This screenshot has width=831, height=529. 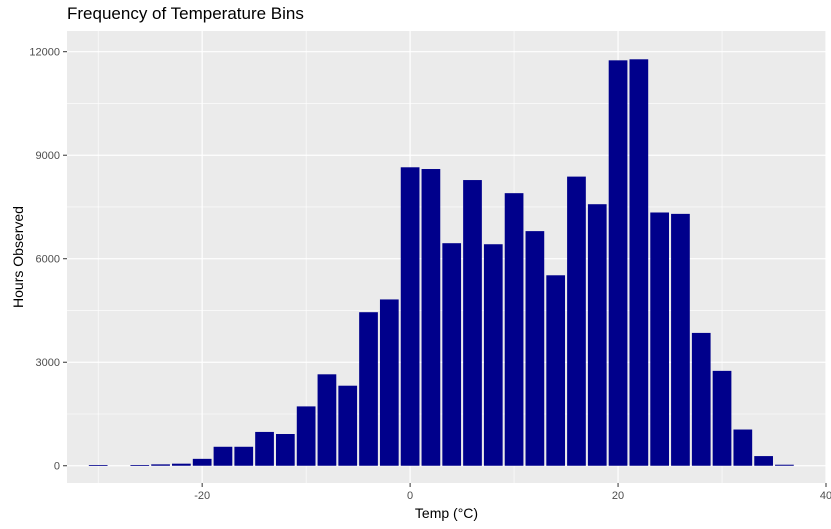 I want to click on x-axis-title: Temp (°C), so click(x=446, y=513).